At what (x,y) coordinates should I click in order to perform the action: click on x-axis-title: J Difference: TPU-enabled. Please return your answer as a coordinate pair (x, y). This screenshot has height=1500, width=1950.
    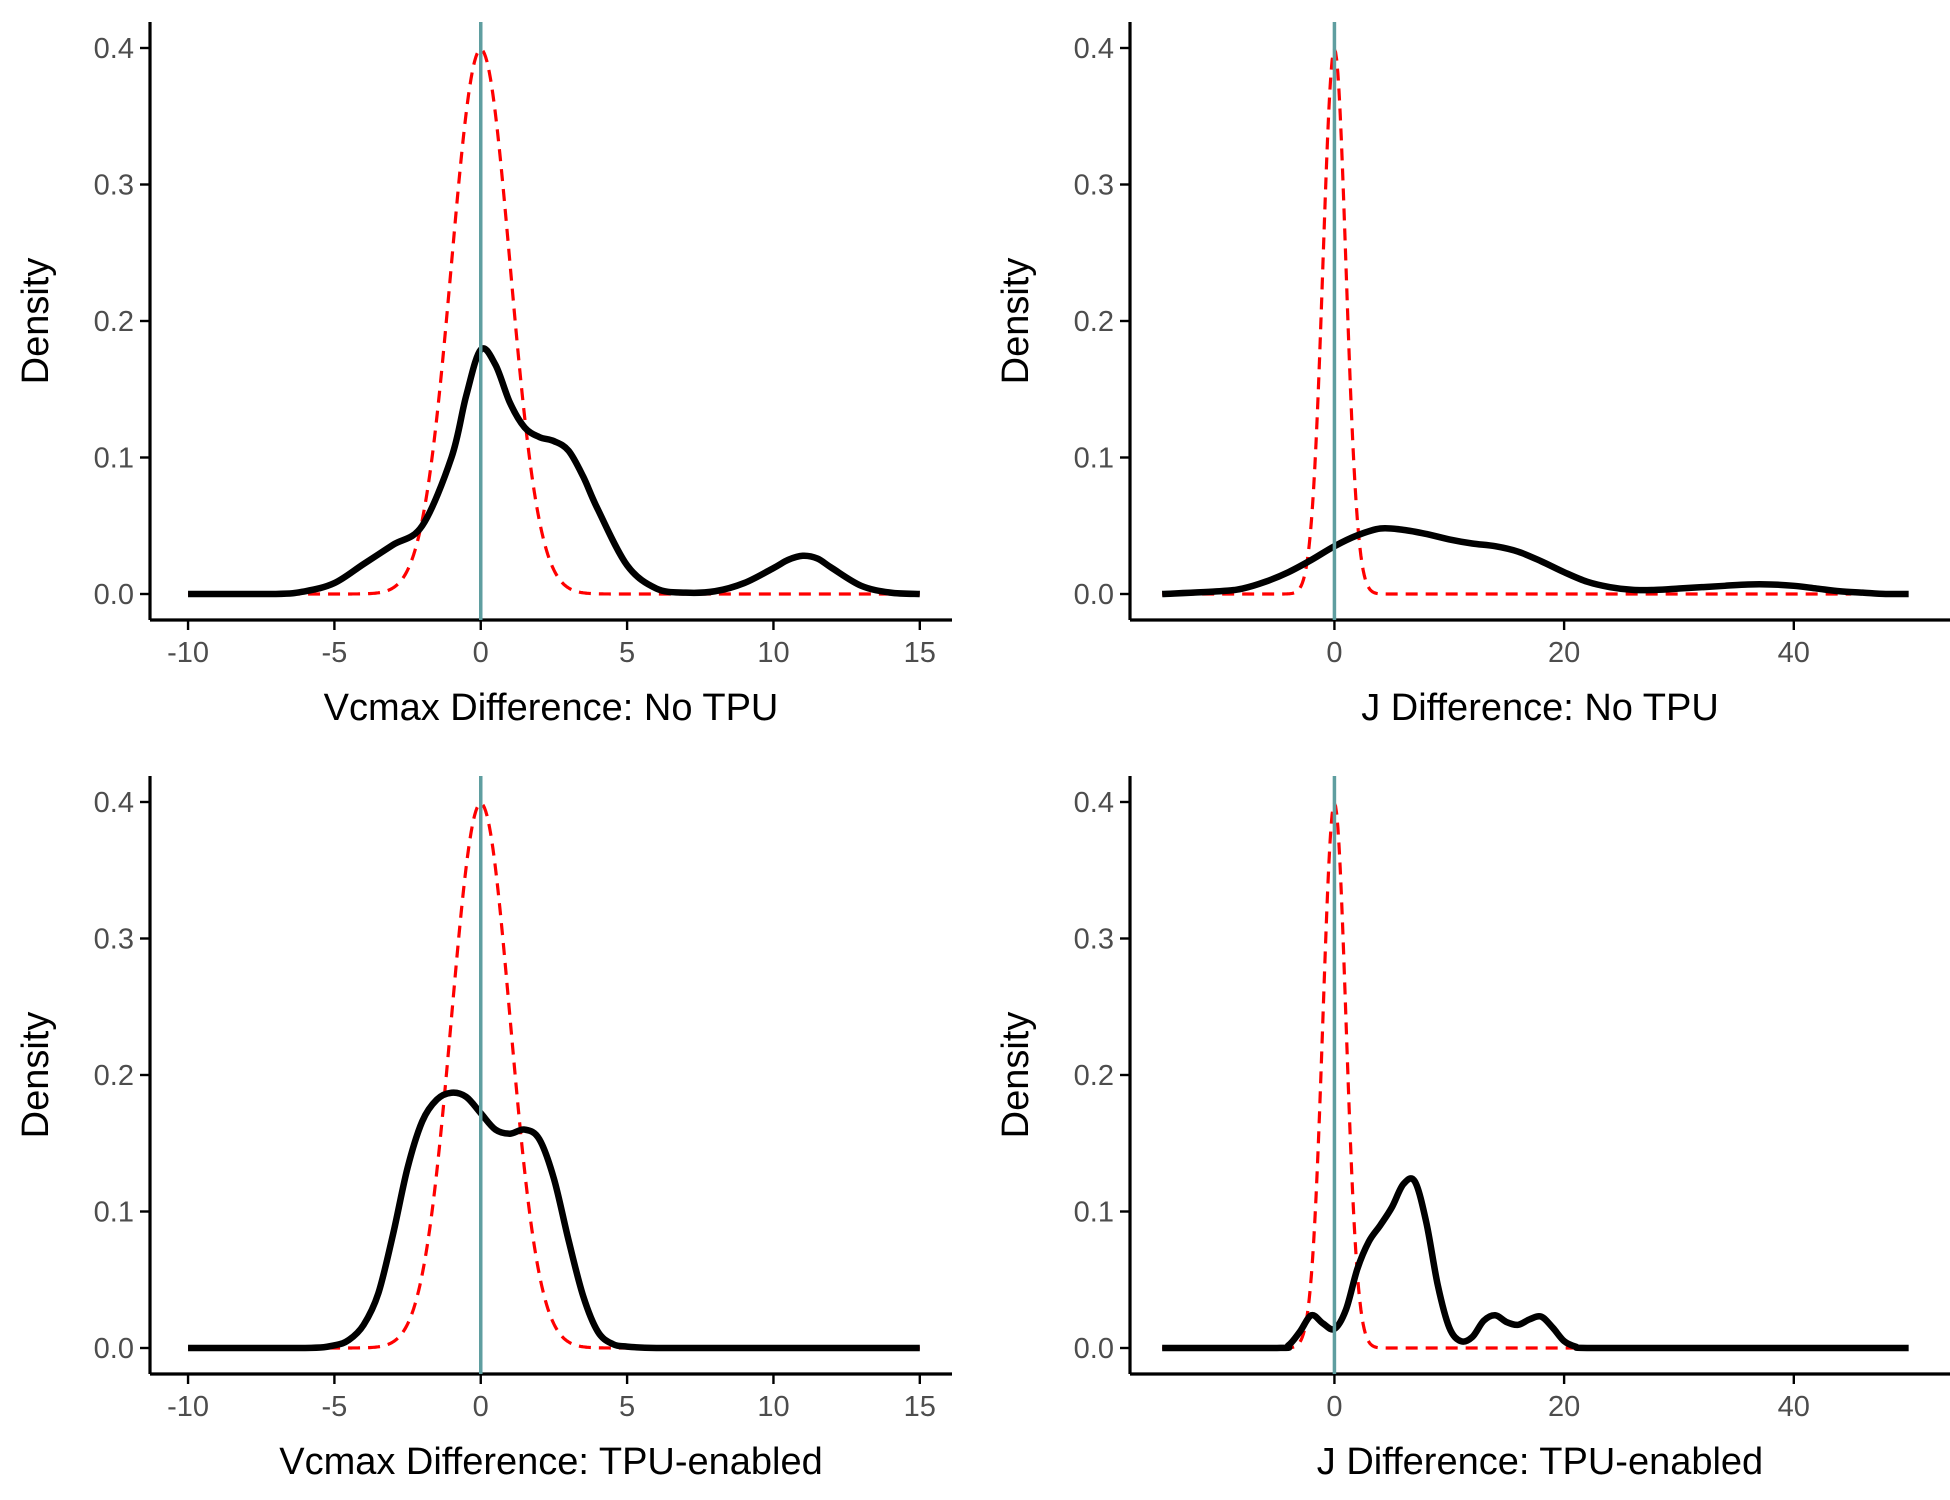
    Looking at the image, I should click on (1540, 1462).